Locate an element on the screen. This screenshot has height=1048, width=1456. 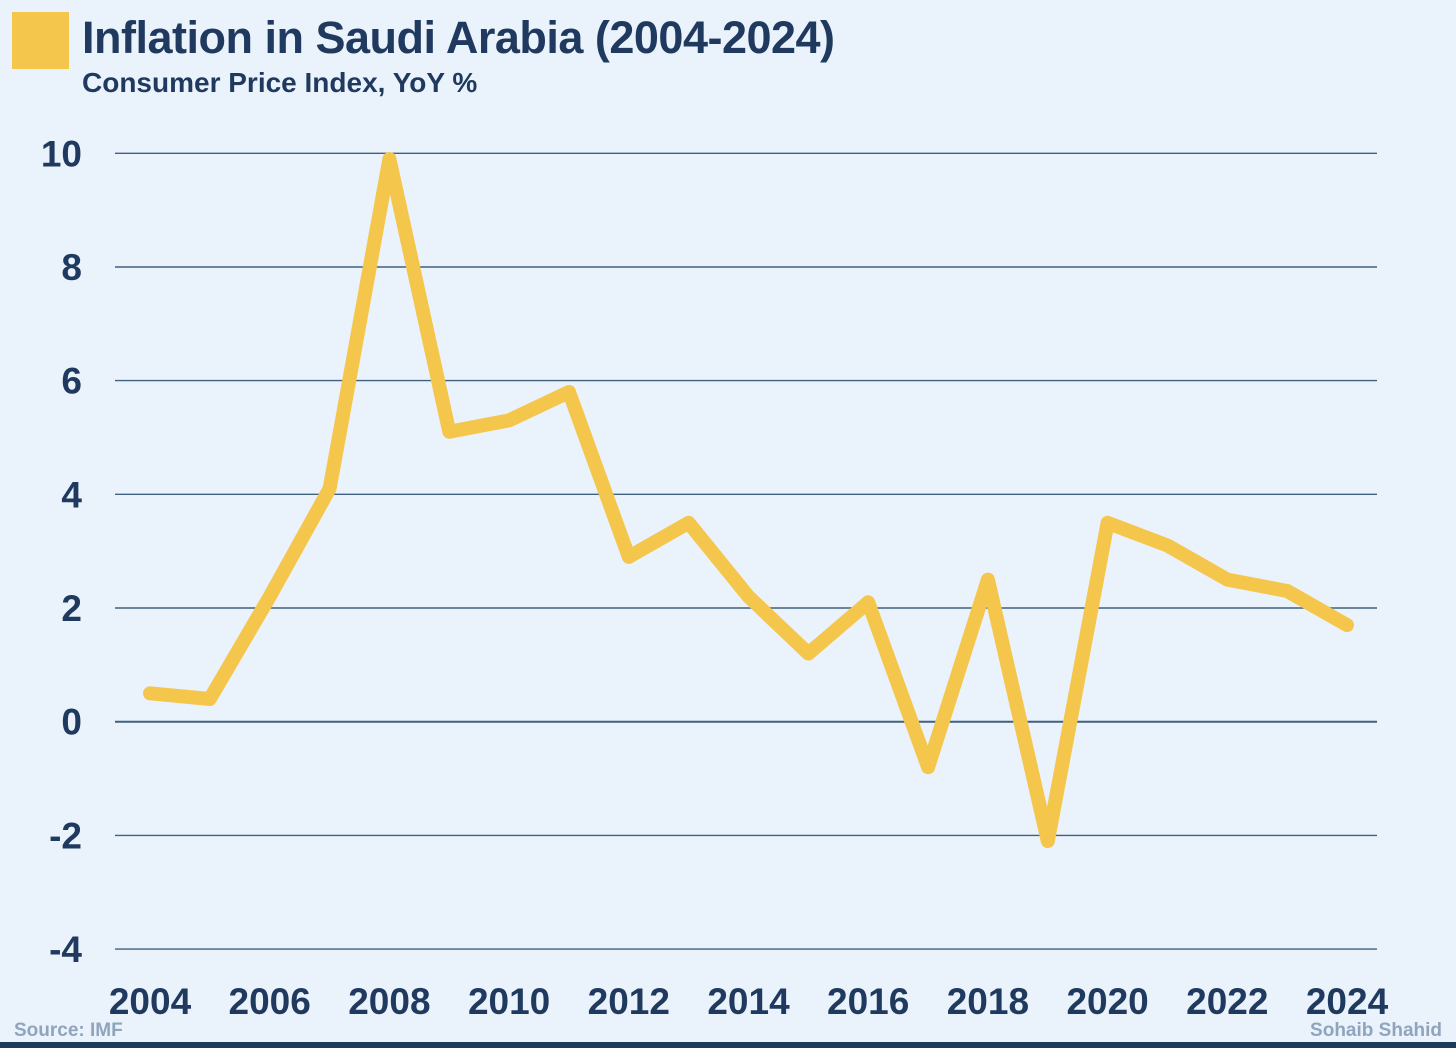
x-axis-tick: 2006 is located at coordinates (270, 1001).